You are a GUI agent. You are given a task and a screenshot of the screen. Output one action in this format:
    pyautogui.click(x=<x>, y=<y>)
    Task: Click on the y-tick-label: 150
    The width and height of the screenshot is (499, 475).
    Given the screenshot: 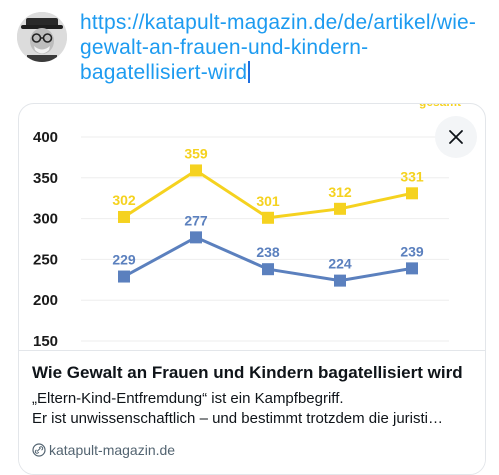 What is the action you would take?
    pyautogui.click(x=45, y=341)
    